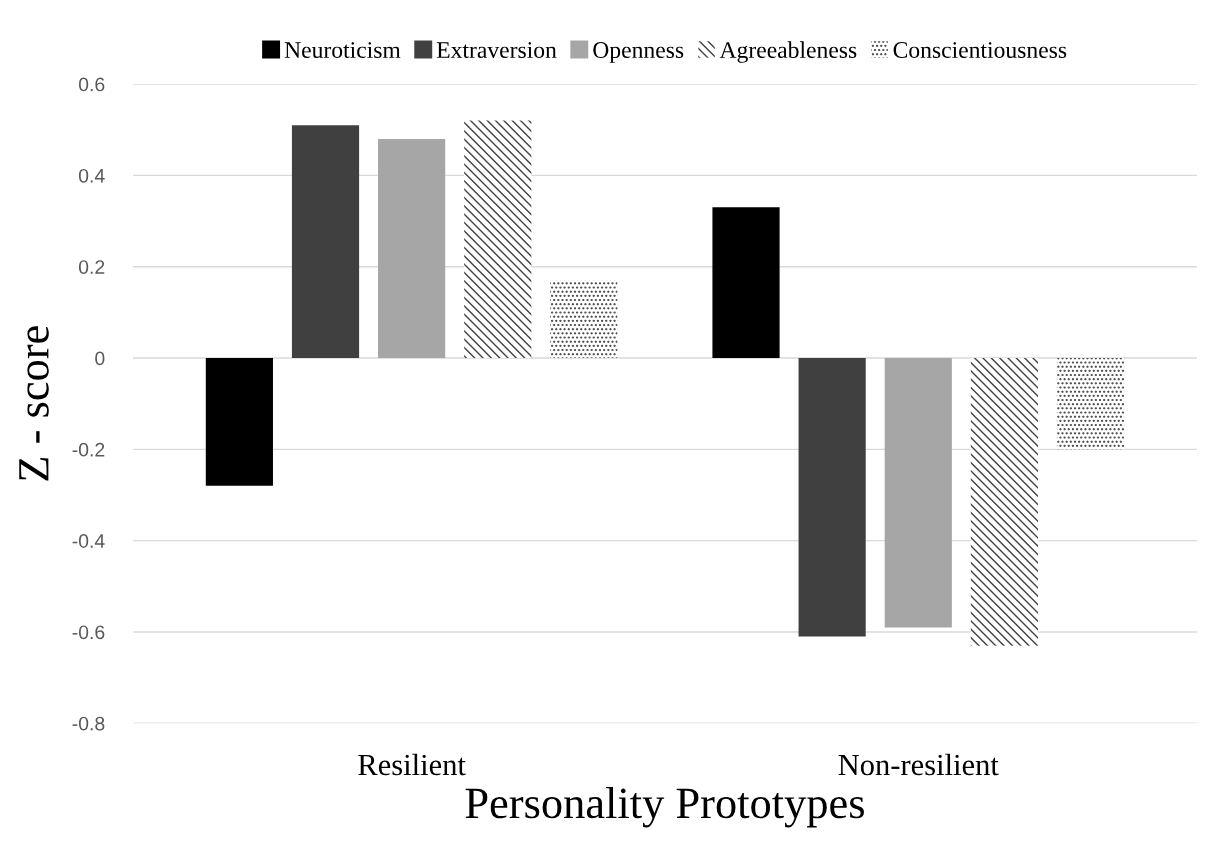  Describe the element at coordinates (342, 50) in the screenshot. I see `legend-label: Neuroticism` at that location.